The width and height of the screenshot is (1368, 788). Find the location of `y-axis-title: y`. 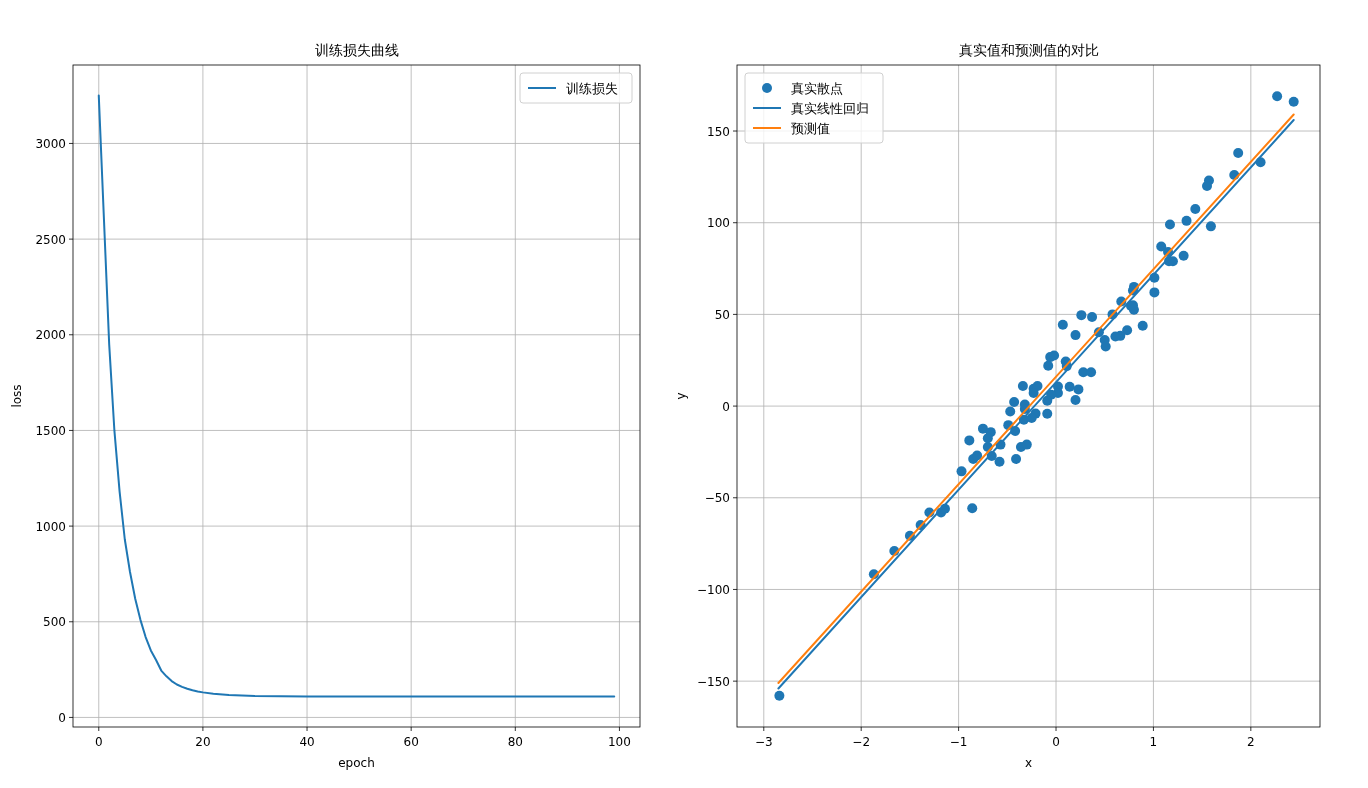

y-axis-title: y is located at coordinates (681, 396).